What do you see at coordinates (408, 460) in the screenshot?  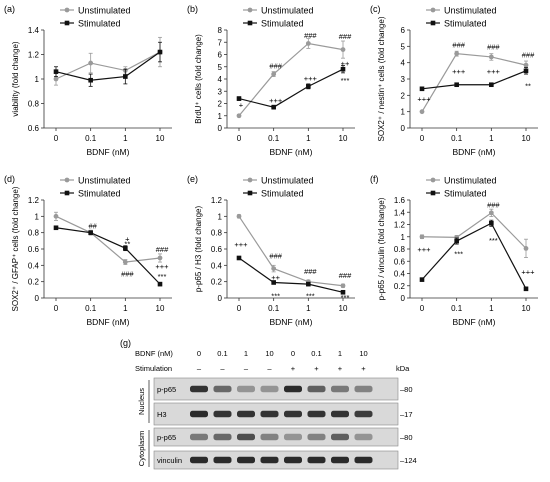 I see `blot-kda-marker: –124` at bounding box center [408, 460].